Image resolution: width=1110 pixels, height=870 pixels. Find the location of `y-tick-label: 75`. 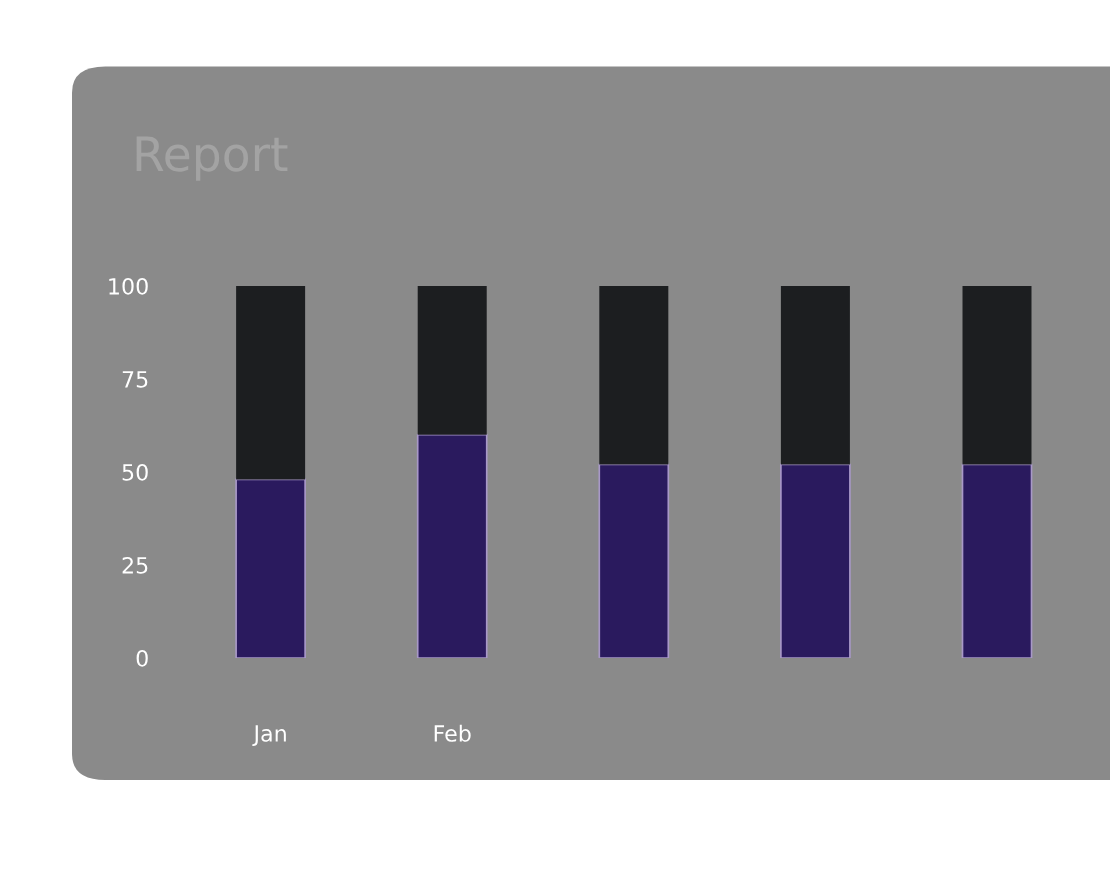

y-tick-label: 75 is located at coordinates (135, 379).